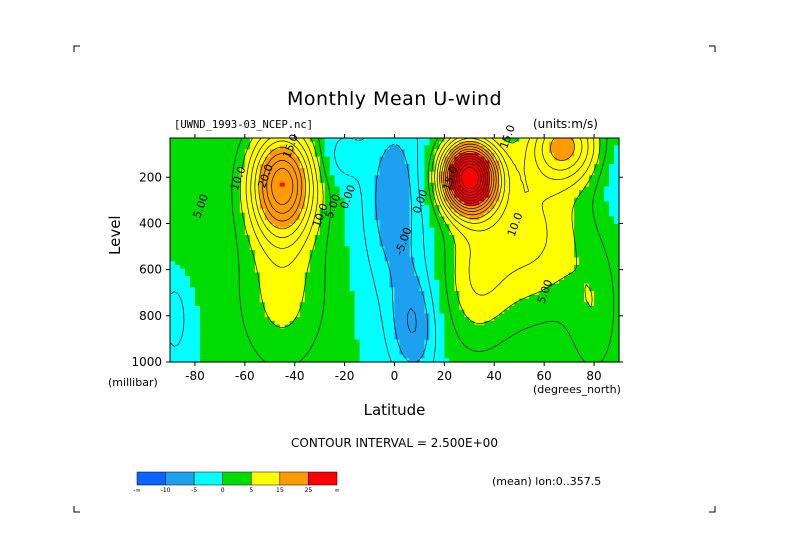 The height and width of the screenshot is (558, 789). What do you see at coordinates (76, 48) in the screenshot?
I see `corner-mark` at bounding box center [76, 48].